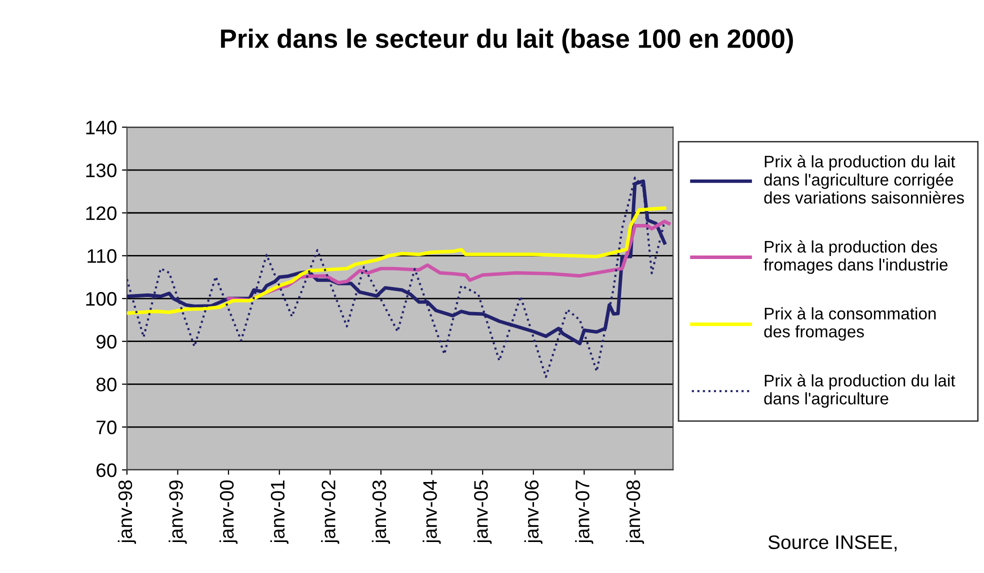 The width and height of the screenshot is (984, 573). What do you see at coordinates (856, 257) in the screenshot?
I see `legend-label: Prix à la production des fromages dans l'industrie` at bounding box center [856, 257].